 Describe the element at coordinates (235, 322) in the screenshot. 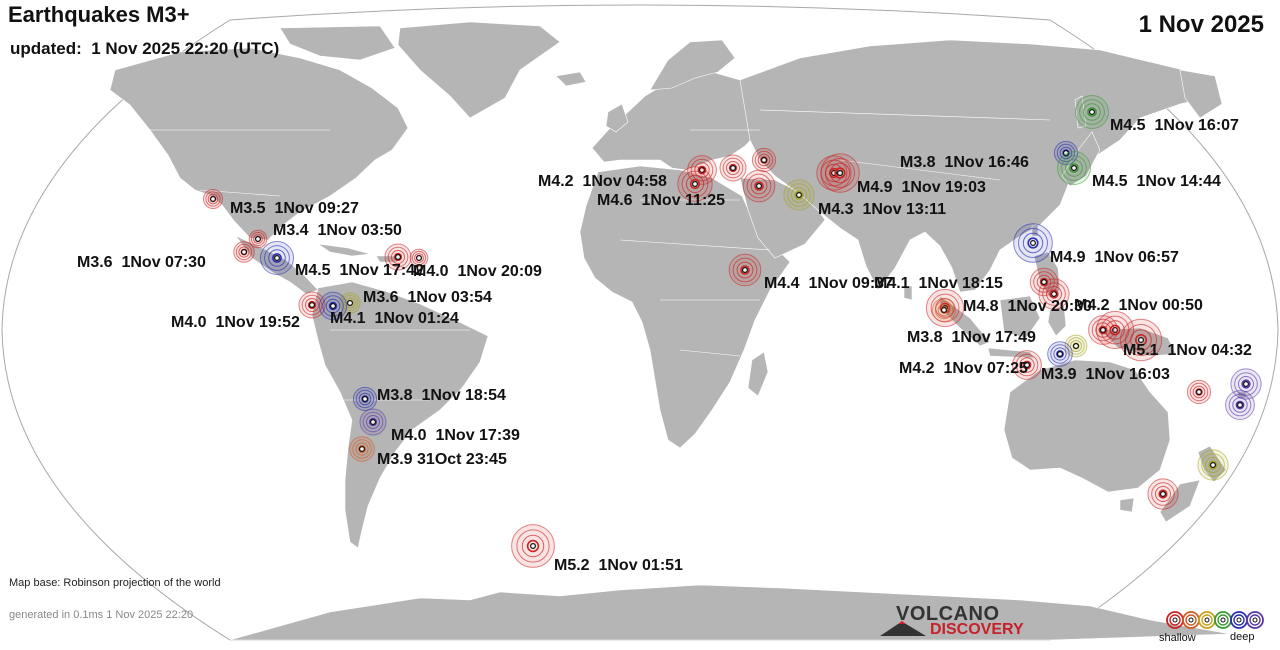

I see `quake-label: M4.0 1Nov 19:52` at that location.